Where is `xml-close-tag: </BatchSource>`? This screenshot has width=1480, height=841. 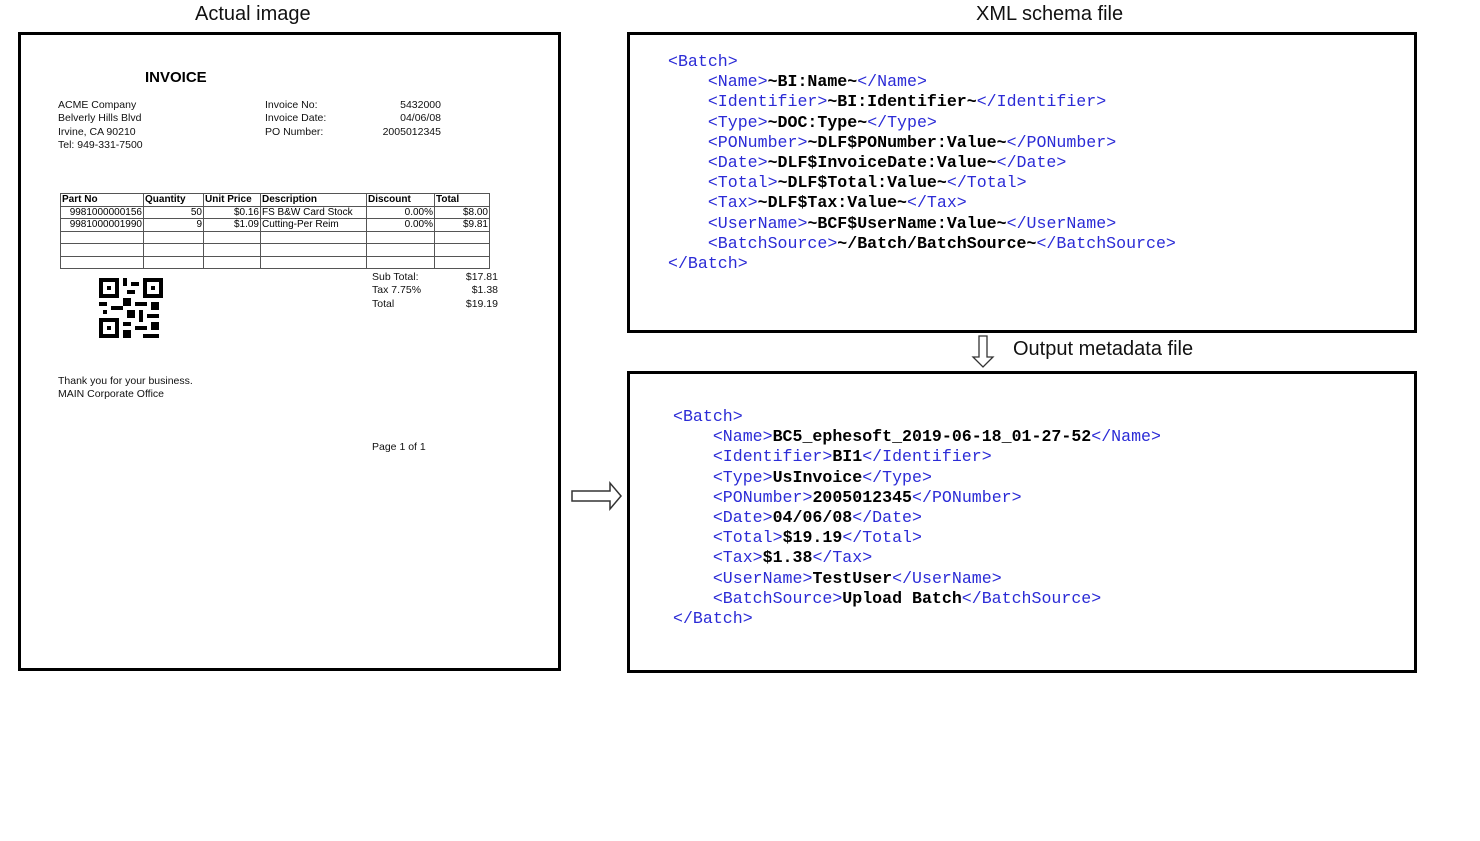 xml-close-tag: </BatchSource> is located at coordinates (1106, 243).